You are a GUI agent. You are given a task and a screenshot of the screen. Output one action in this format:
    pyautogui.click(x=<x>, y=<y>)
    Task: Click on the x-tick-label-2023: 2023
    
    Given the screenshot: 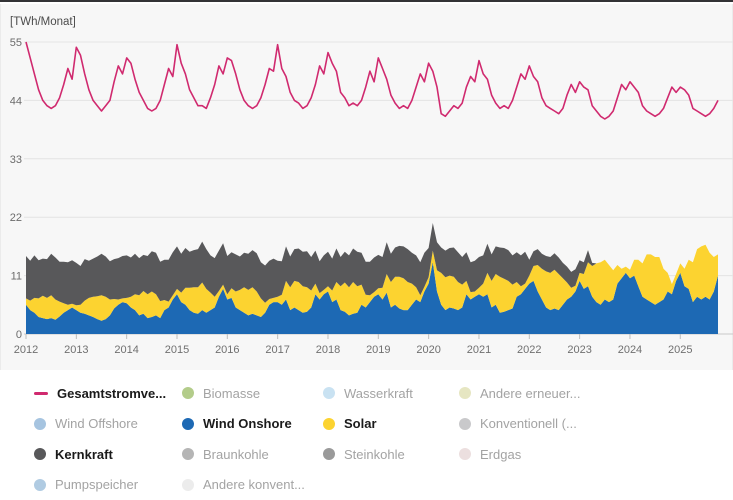 What is the action you would take?
    pyautogui.click(x=579, y=350)
    